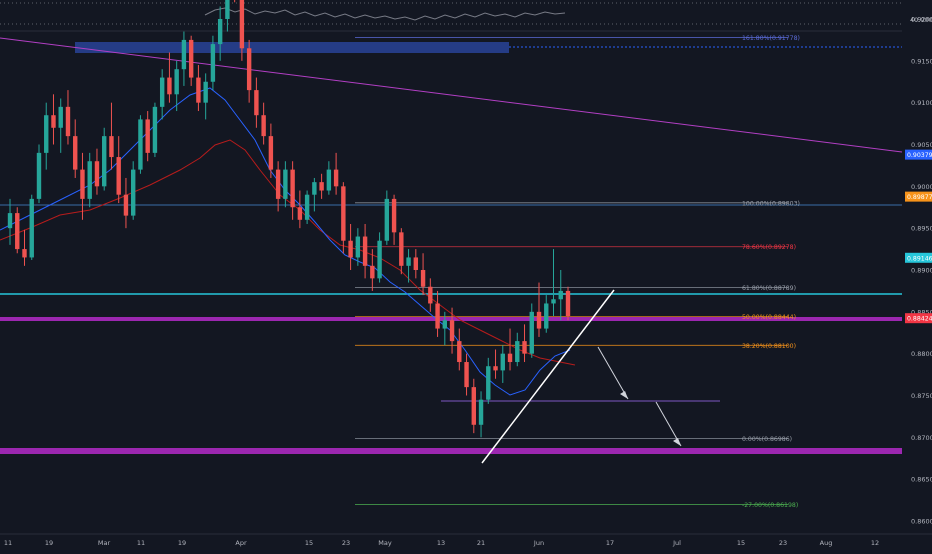 This screenshot has width=932, height=554. I want to click on fib-level: 0.00%(0.86986), so click(573, 439).